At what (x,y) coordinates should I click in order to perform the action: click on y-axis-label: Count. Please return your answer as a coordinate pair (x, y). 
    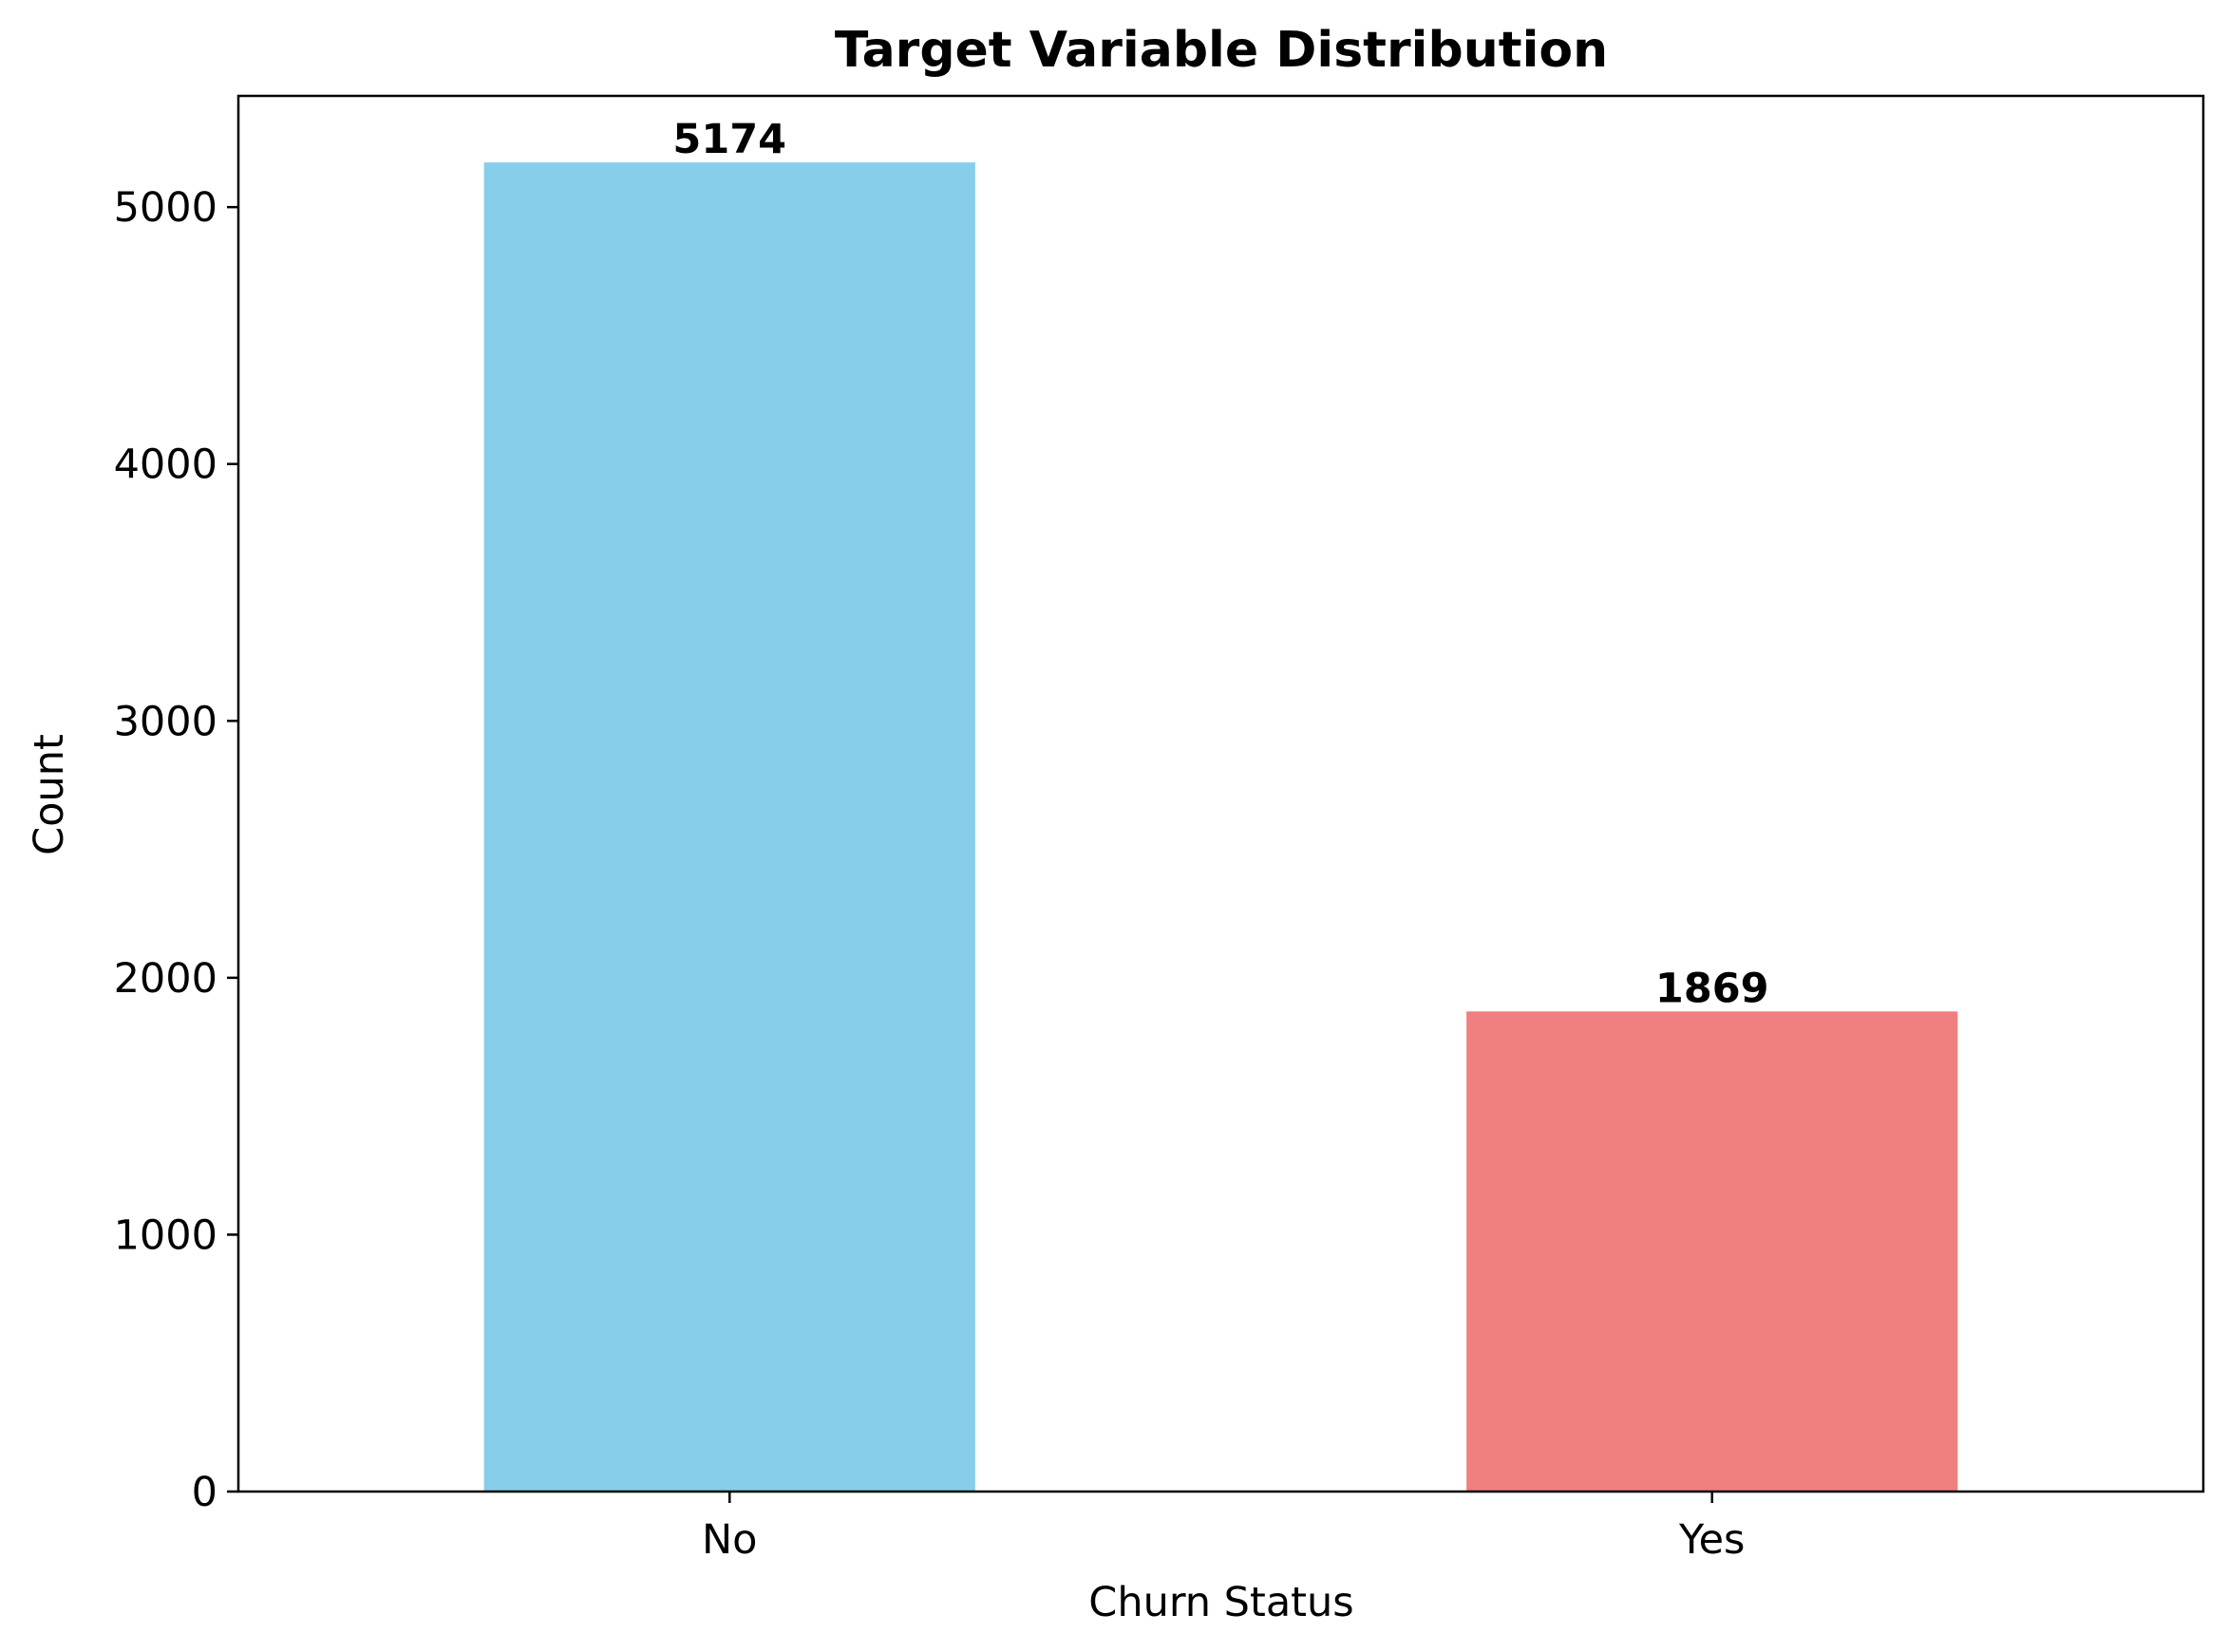
    Looking at the image, I should click on (50, 794).